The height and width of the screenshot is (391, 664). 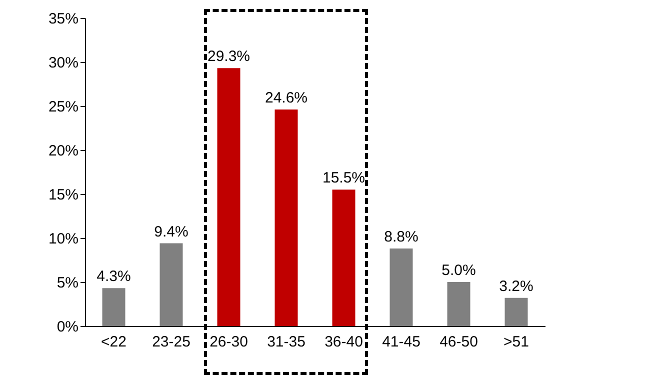 What do you see at coordinates (67, 283) in the screenshot?
I see `y-tick-label: 5%` at bounding box center [67, 283].